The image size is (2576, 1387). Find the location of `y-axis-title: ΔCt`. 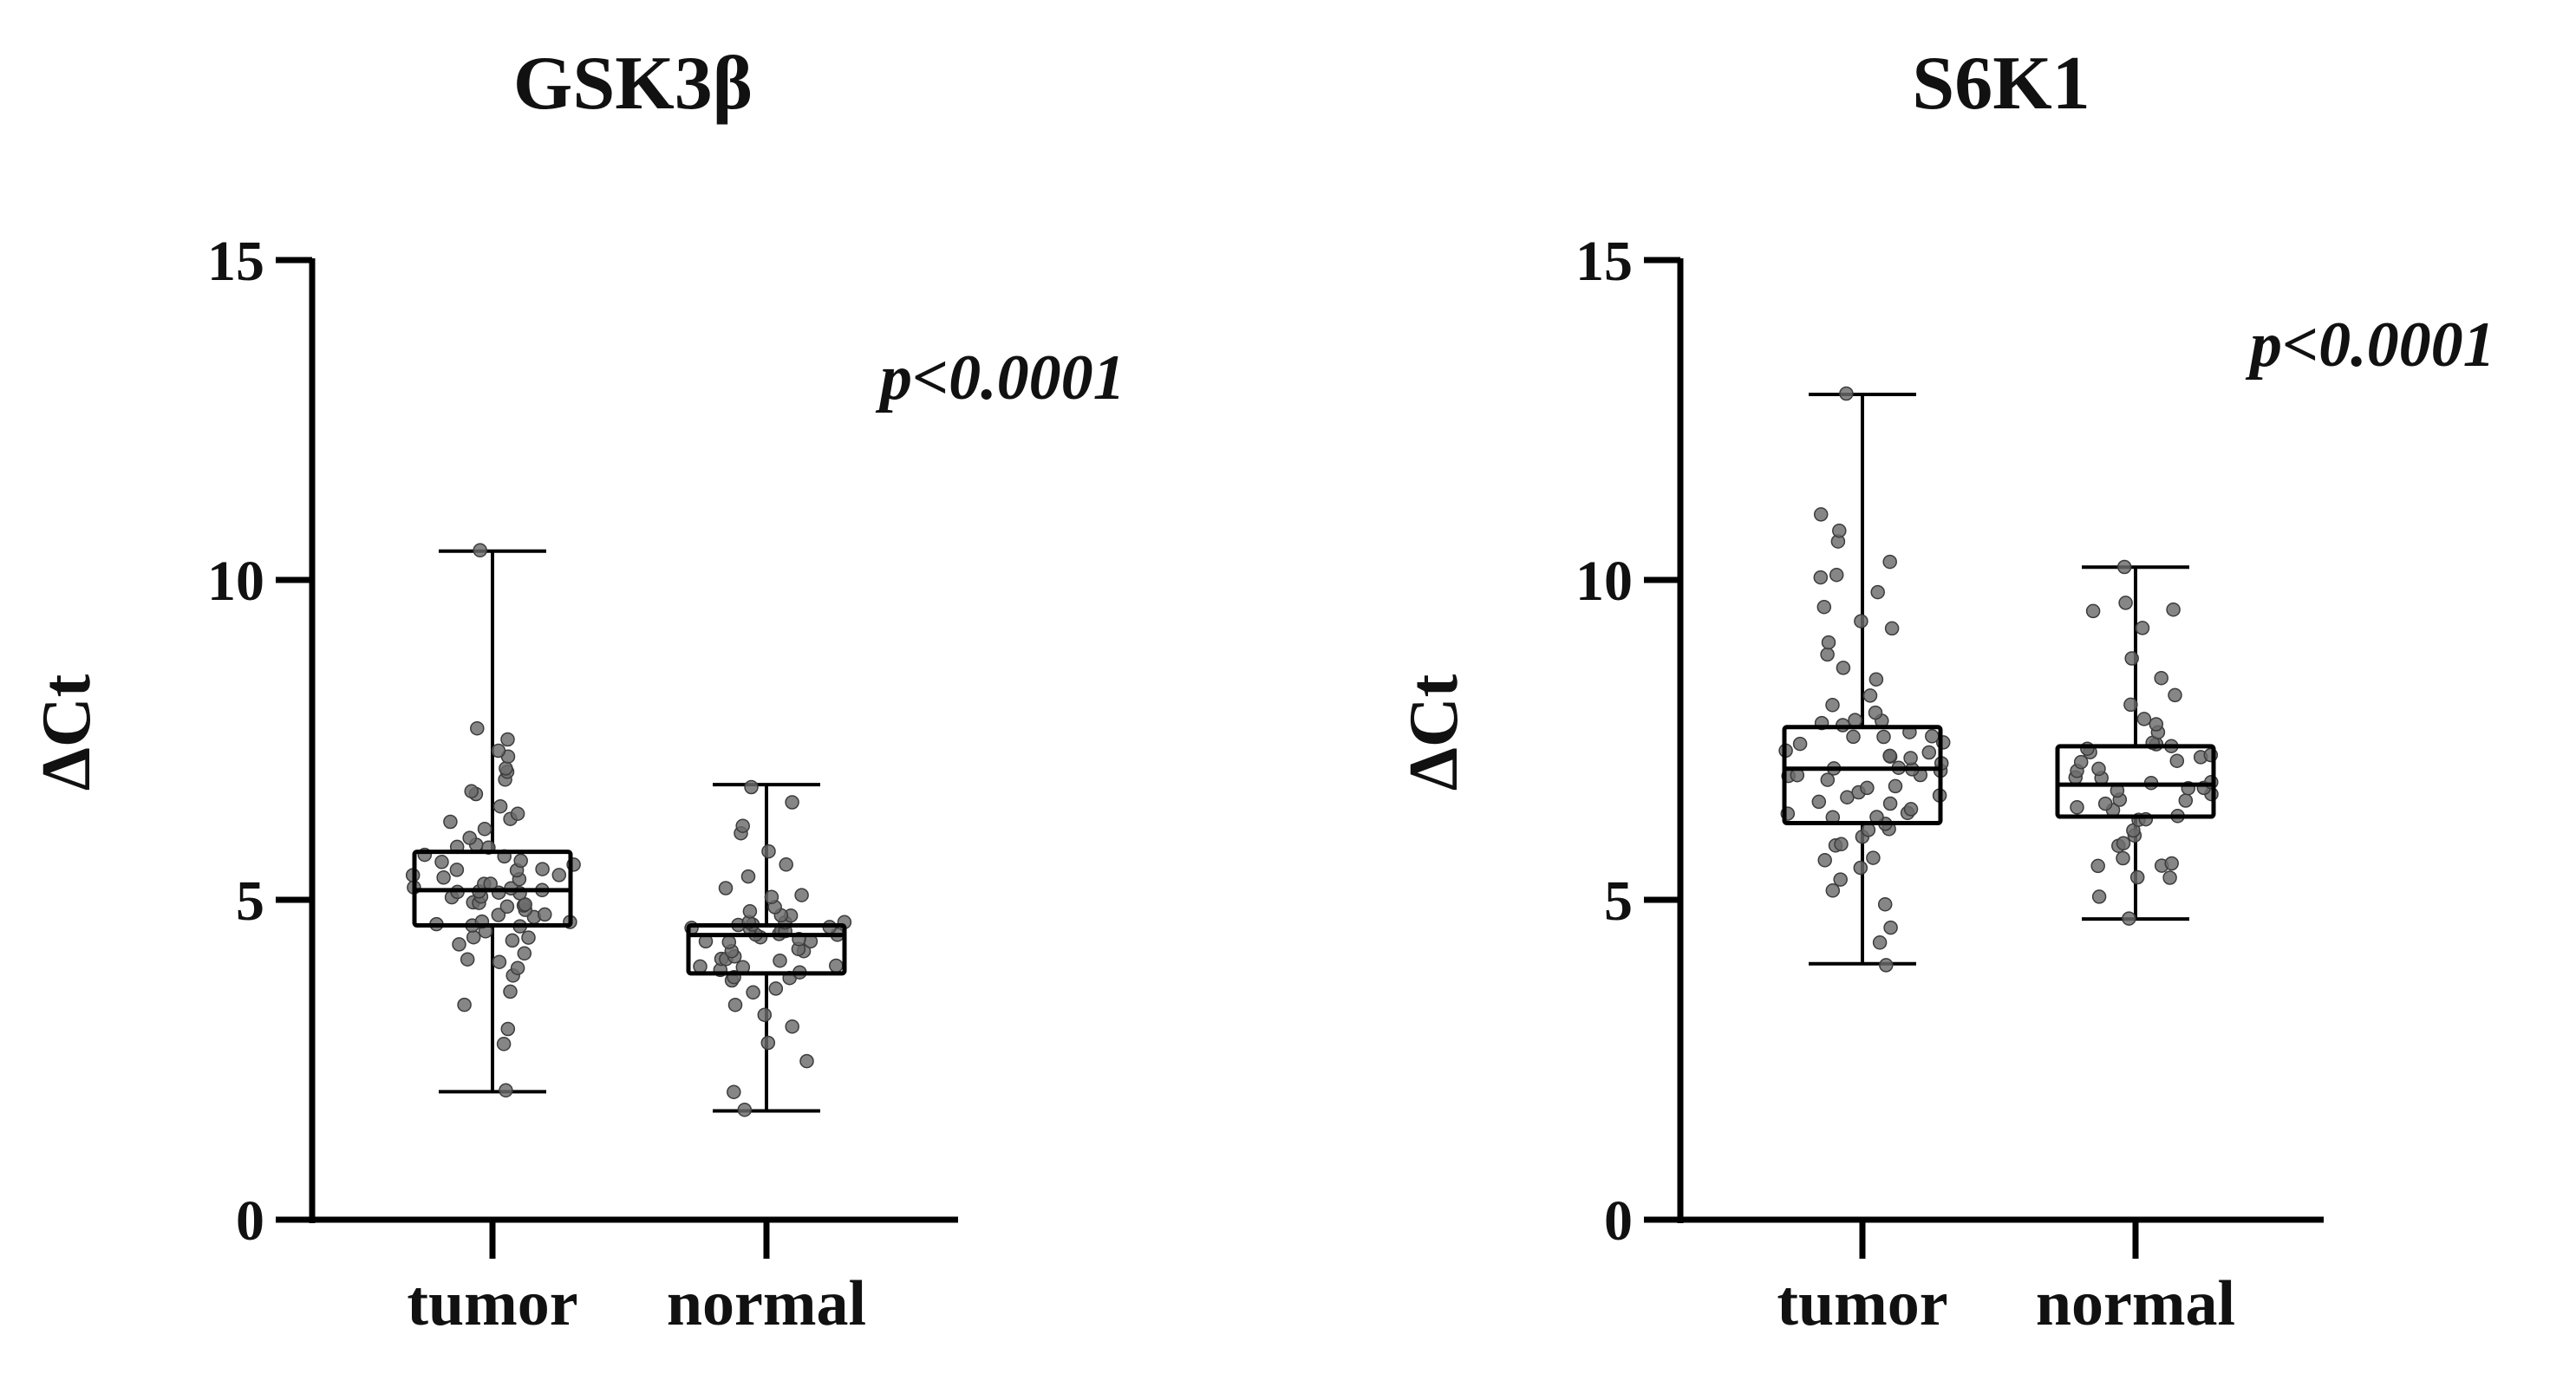

y-axis-title: ΔCt is located at coordinates (1434, 732).